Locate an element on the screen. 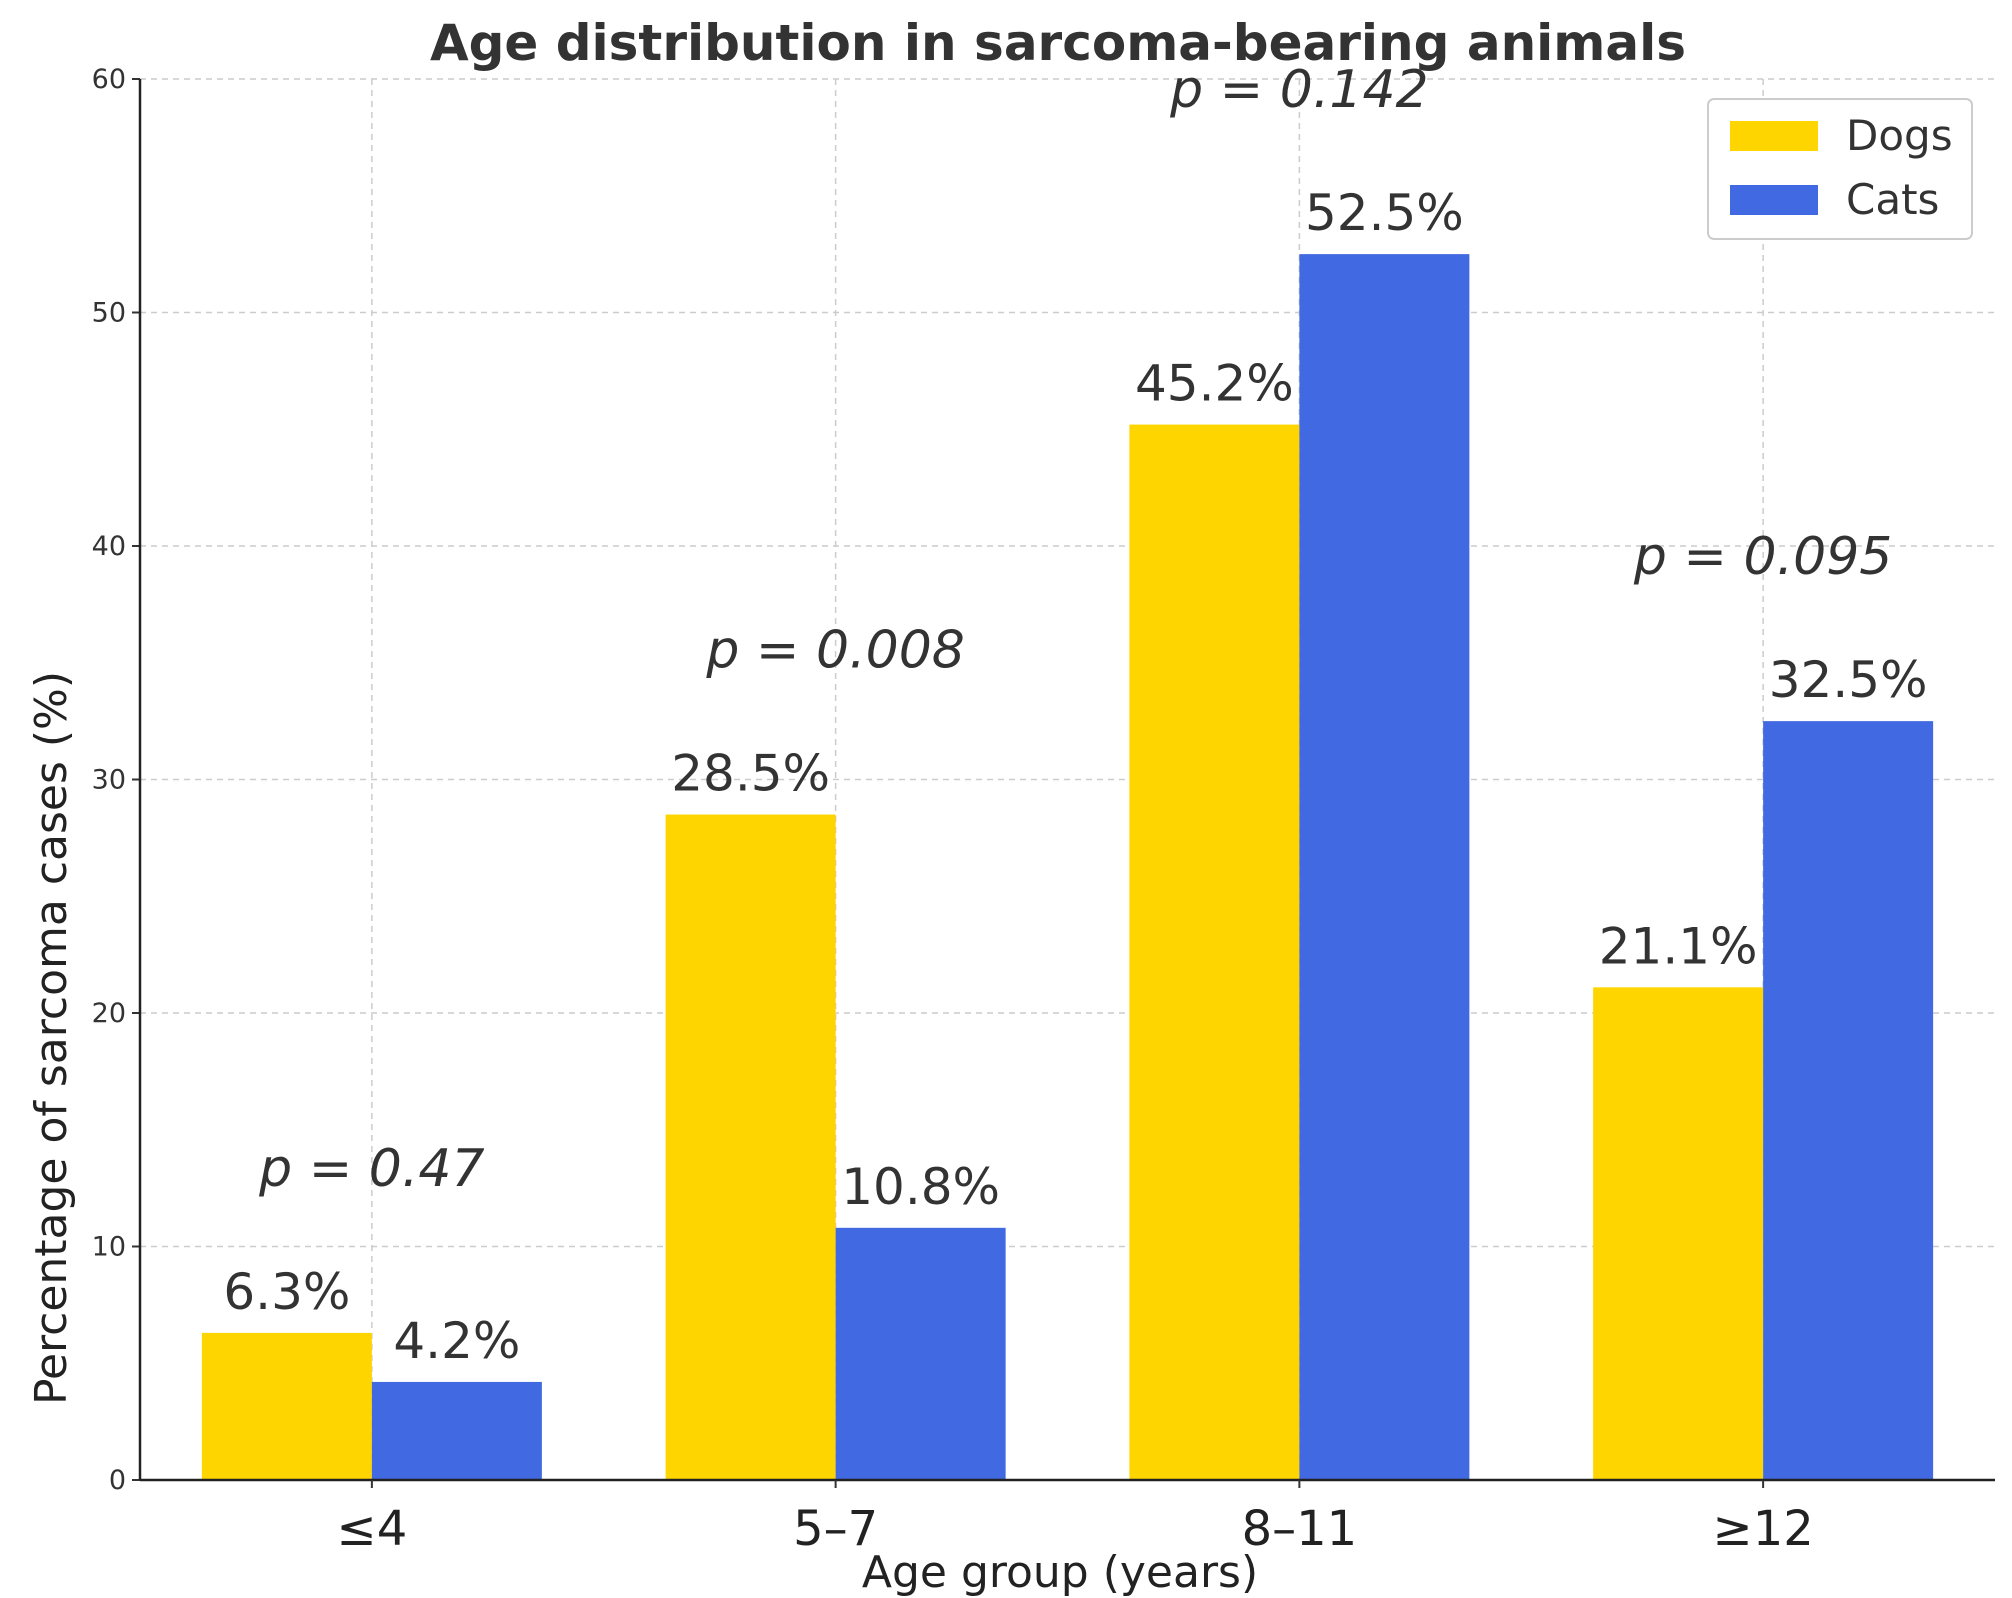 The height and width of the screenshot is (1598, 2012). p-value-le4: p = 0.47 is located at coordinates (371, 1169).